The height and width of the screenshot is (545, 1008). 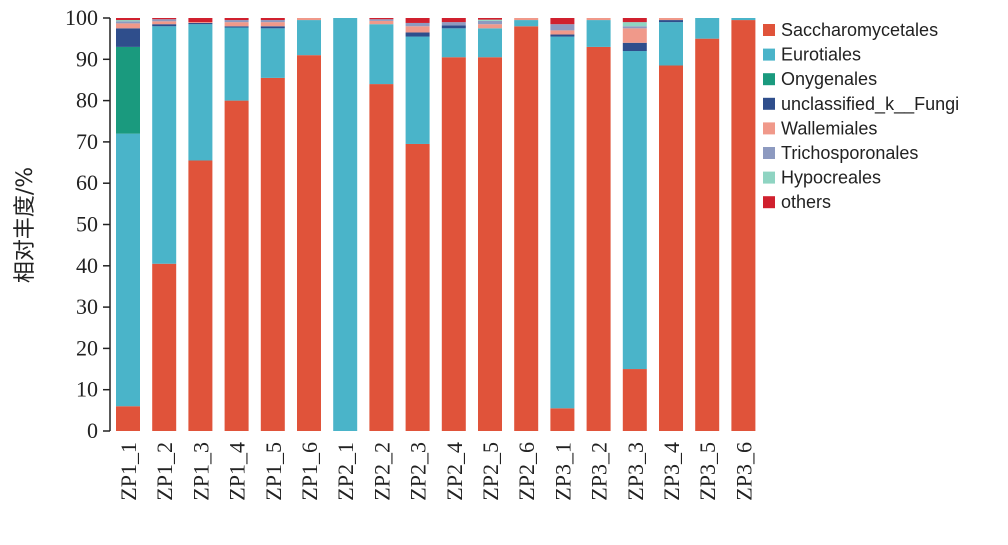 I want to click on x-tick-label: ZP1_6, so click(x=309, y=471).